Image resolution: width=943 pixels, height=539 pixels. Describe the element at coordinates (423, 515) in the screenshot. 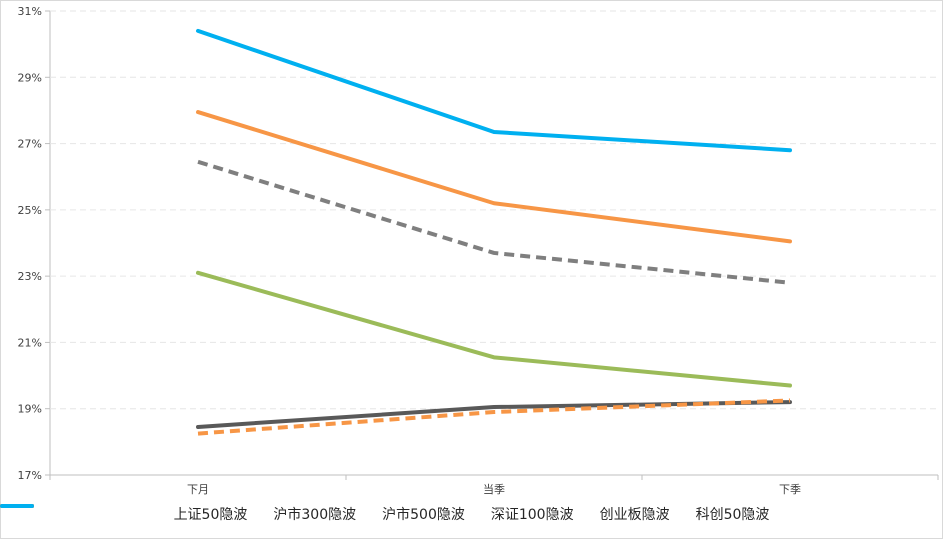

I see `legend-label: 沪市500隐波` at that location.